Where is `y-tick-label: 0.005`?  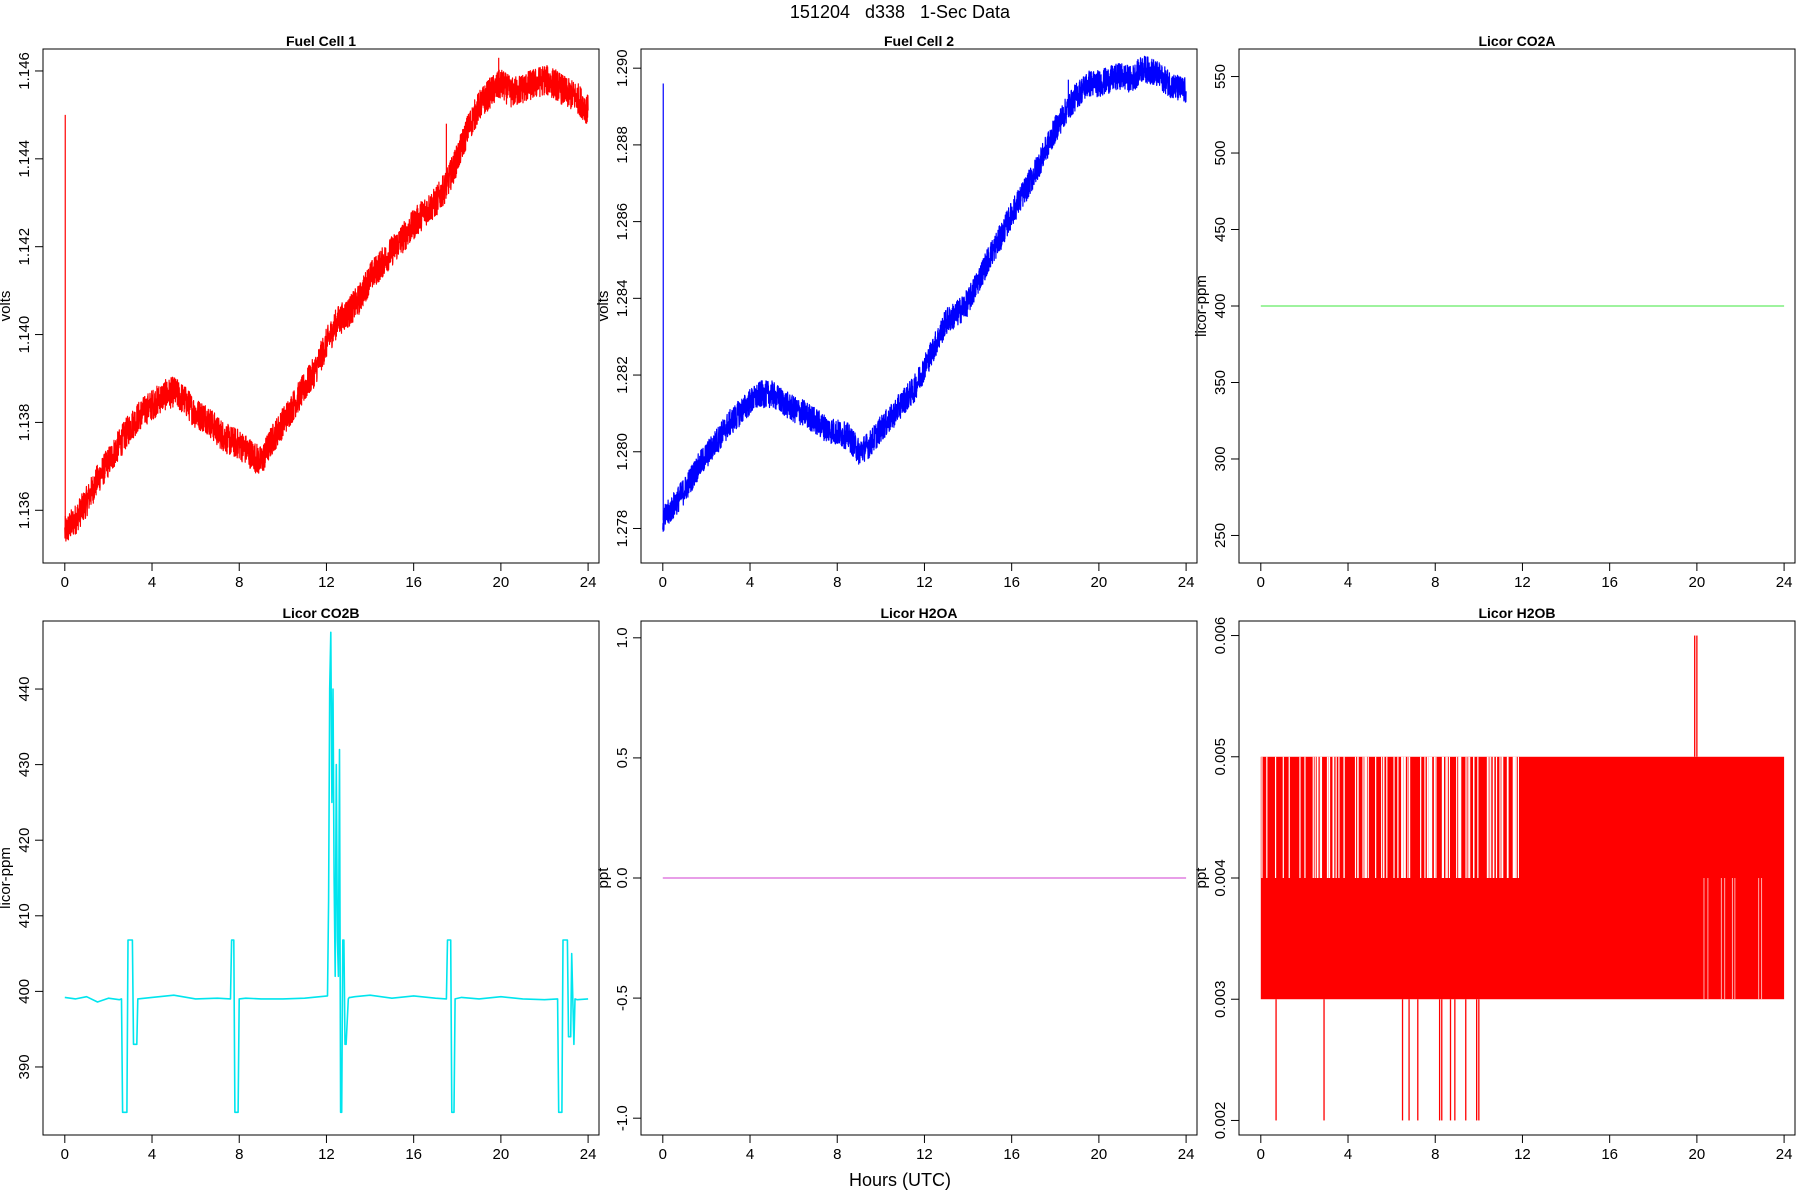
y-tick-label: 0.005 is located at coordinates (1220, 757).